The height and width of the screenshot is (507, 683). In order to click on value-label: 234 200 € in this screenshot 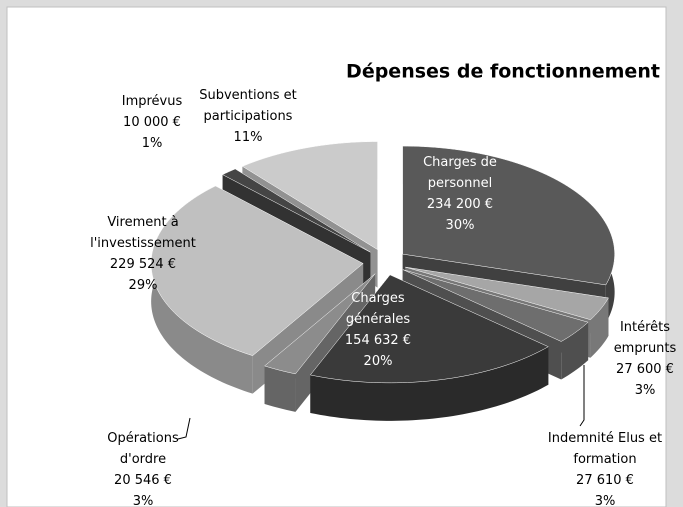, I will do `click(460, 204)`.